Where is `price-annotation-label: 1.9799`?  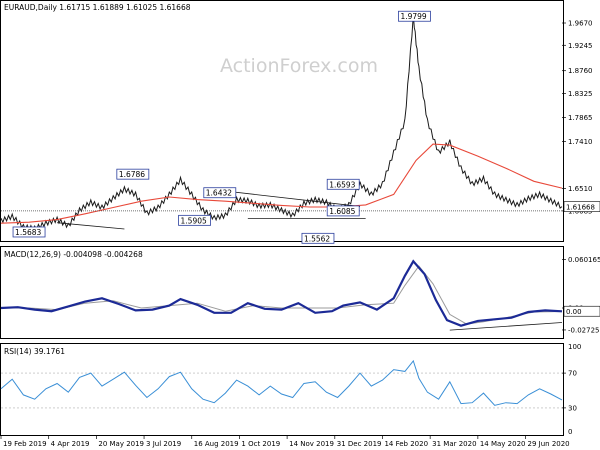 price-annotation-label: 1.9799 is located at coordinates (413, 16).